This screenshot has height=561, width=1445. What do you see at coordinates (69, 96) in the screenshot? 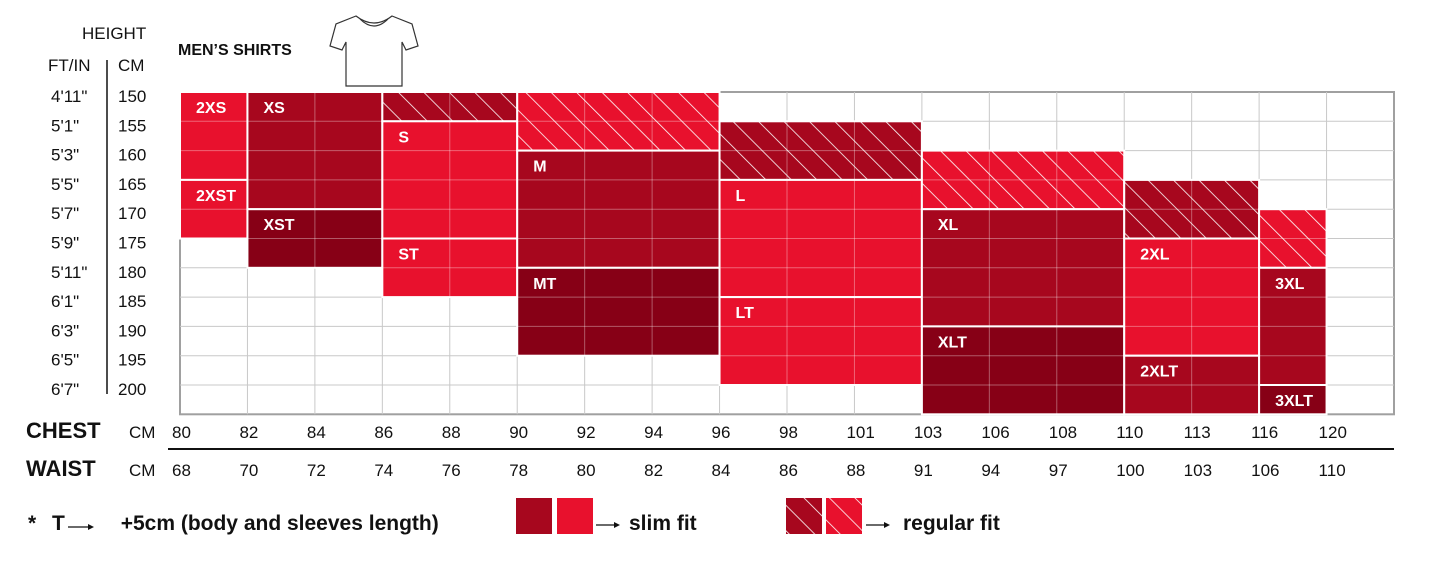
I see `height-ftin-label: 4'11"` at bounding box center [69, 96].